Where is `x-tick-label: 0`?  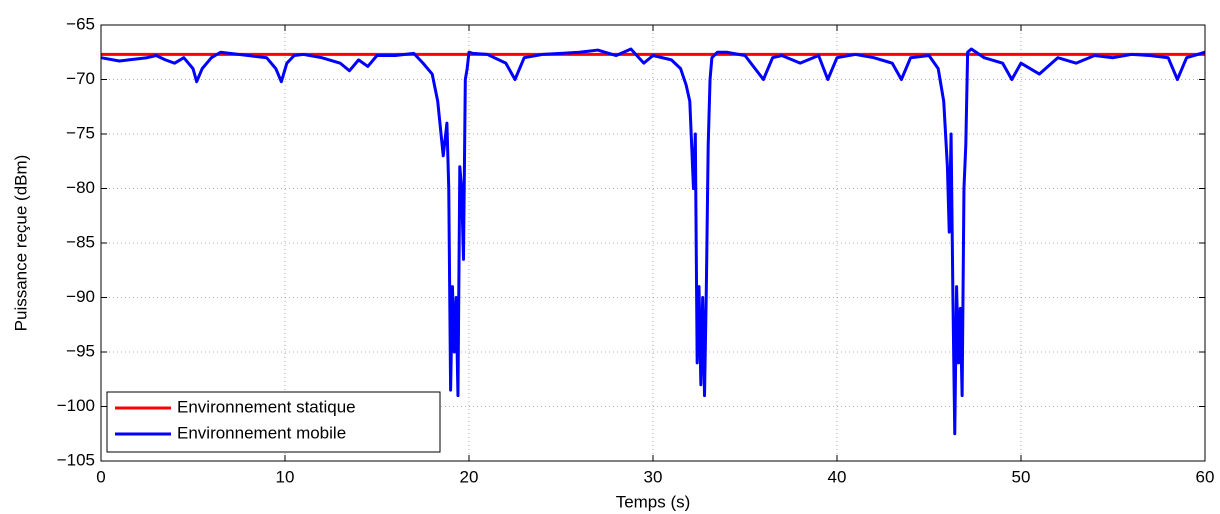 x-tick-label: 0 is located at coordinates (100, 476).